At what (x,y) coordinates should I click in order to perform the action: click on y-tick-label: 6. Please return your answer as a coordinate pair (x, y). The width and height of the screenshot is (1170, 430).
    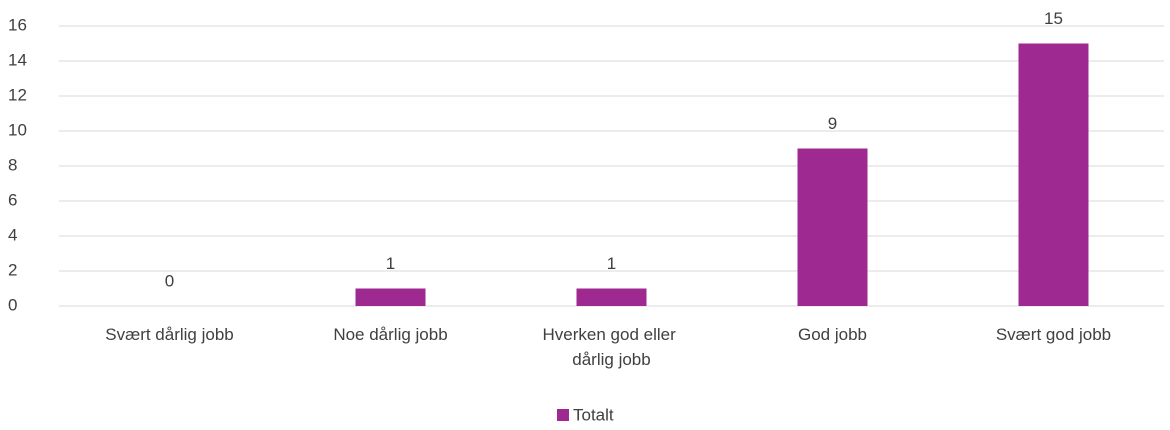
    Looking at the image, I should click on (12, 199).